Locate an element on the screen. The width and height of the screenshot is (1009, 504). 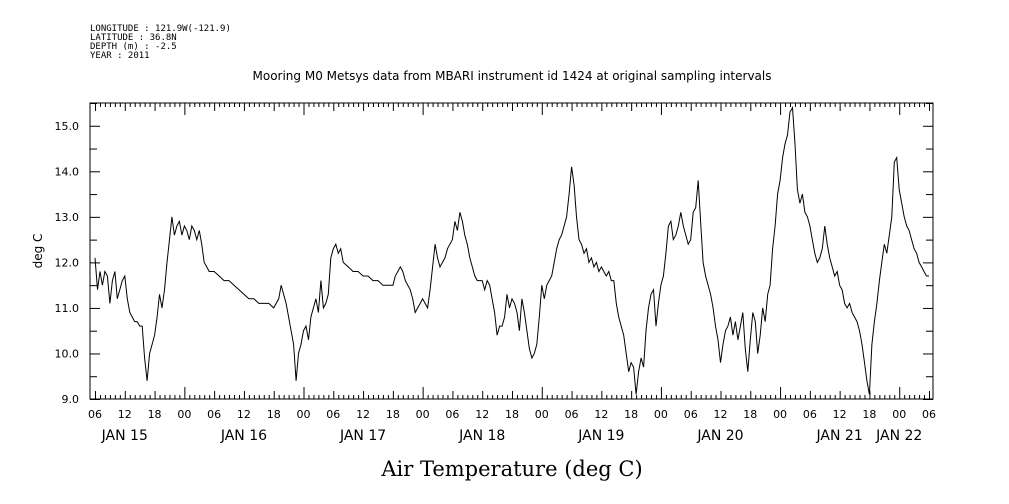
latitude-text: LATITUDE : 36.8N is located at coordinates (133, 38).